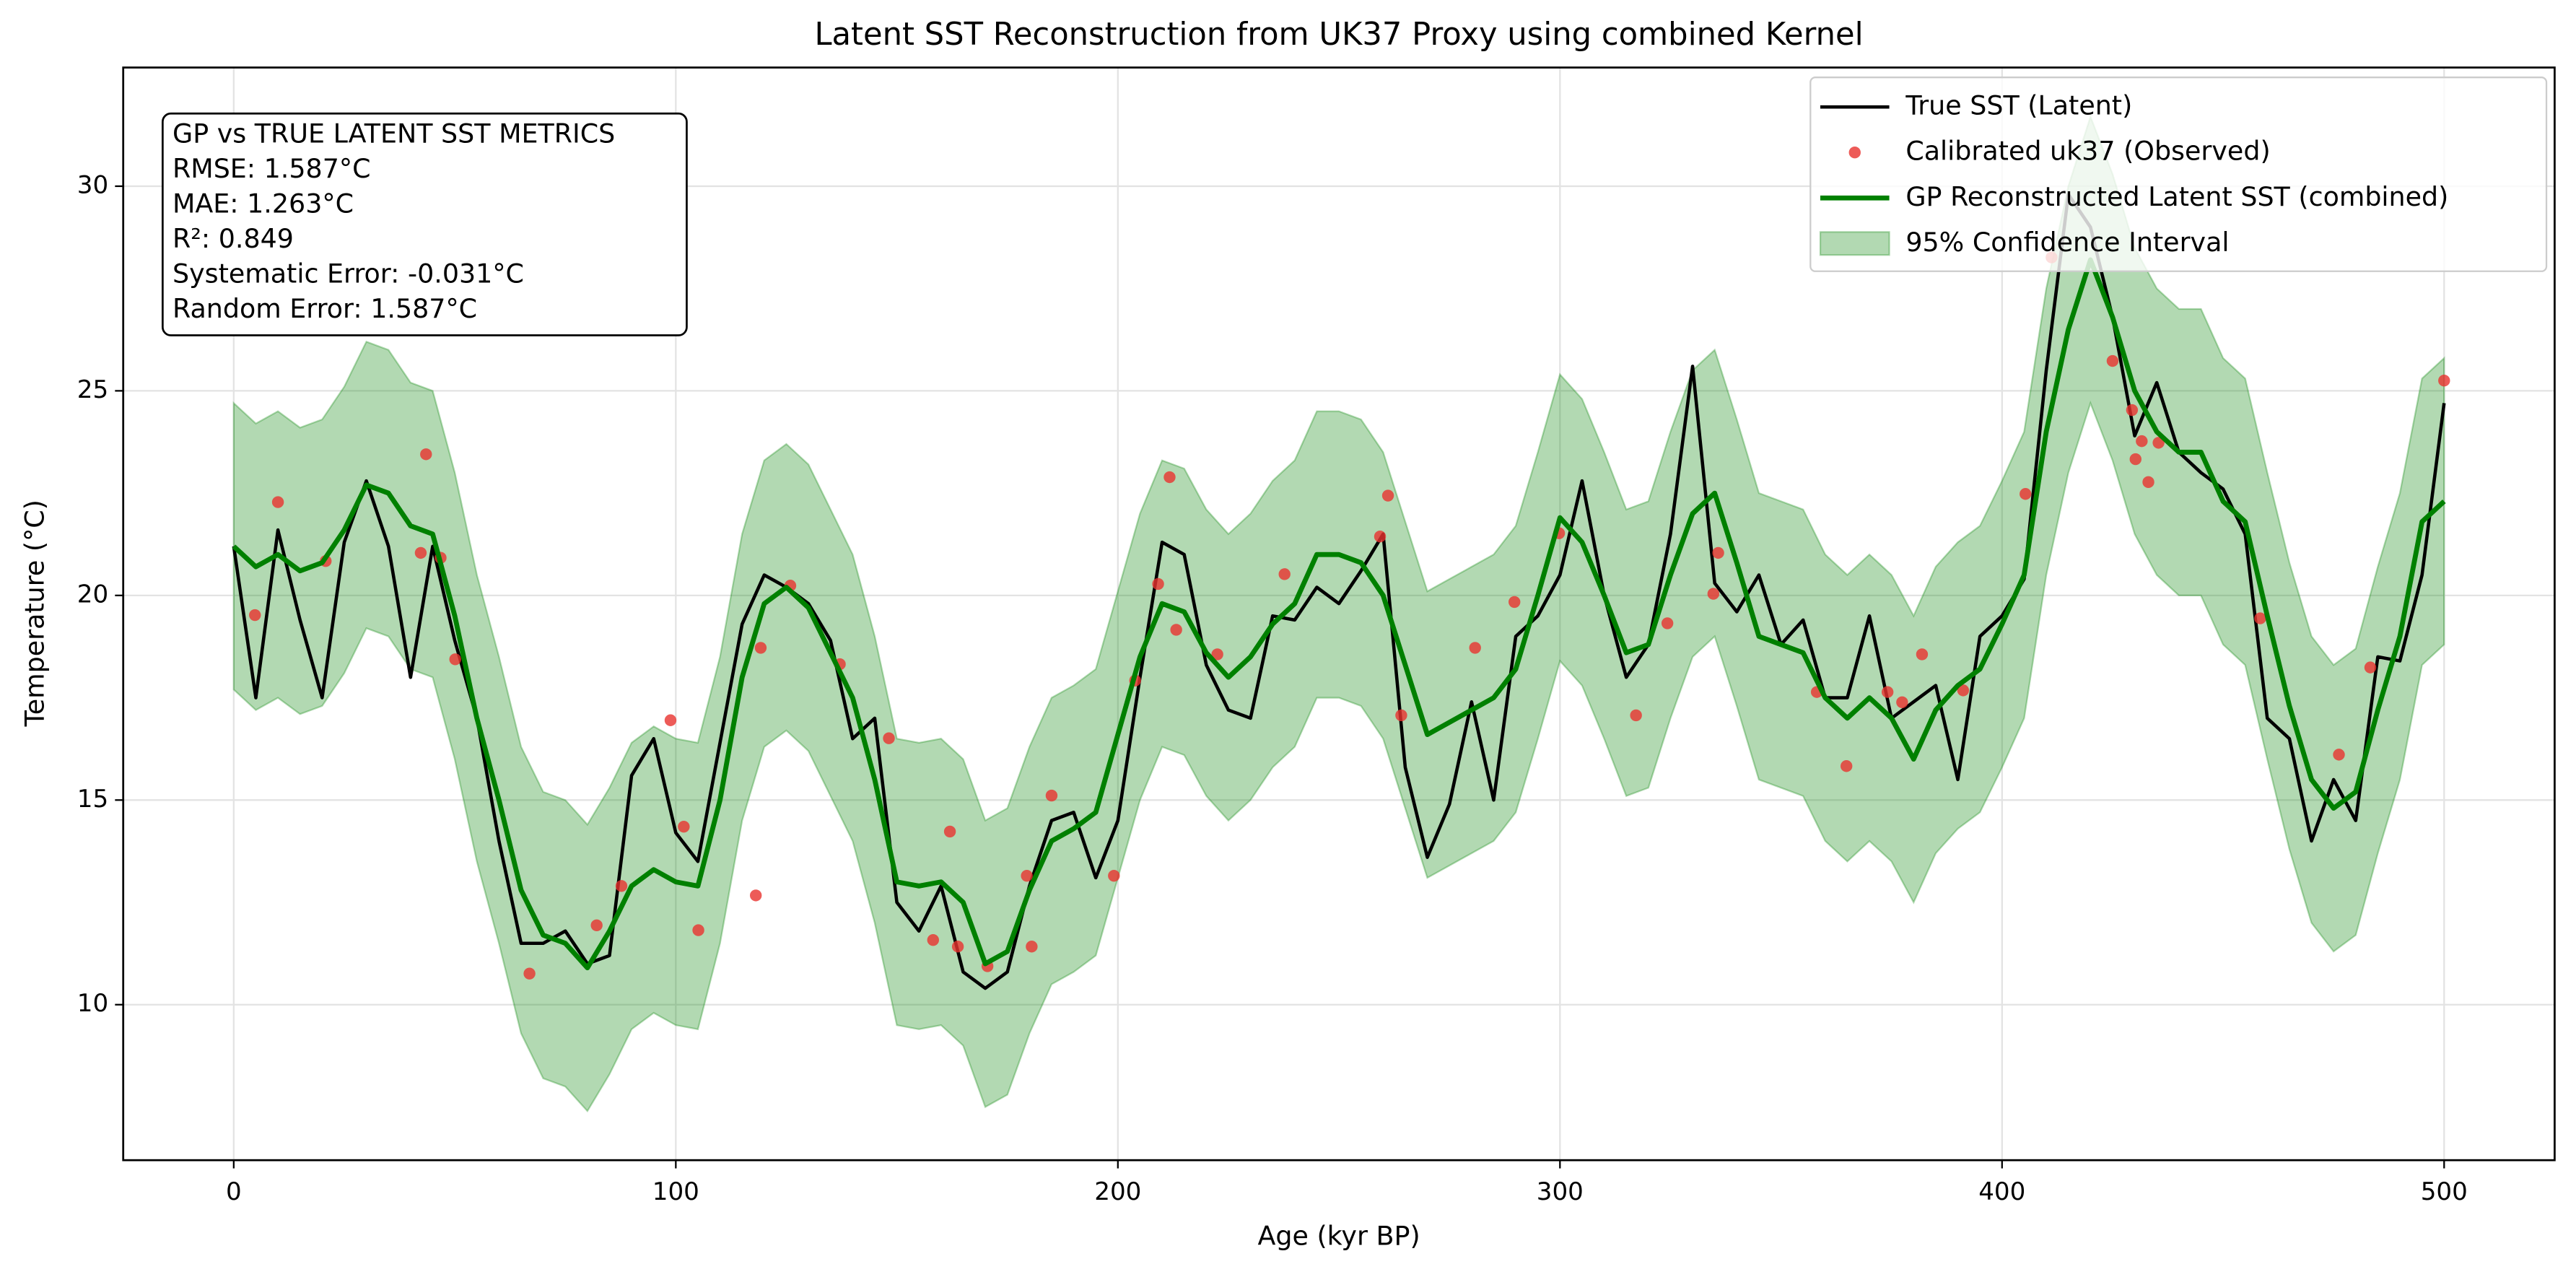 The height and width of the screenshot is (1277, 2576). What do you see at coordinates (2001, 1191) in the screenshot?
I see `x-tick-label: 400` at bounding box center [2001, 1191].